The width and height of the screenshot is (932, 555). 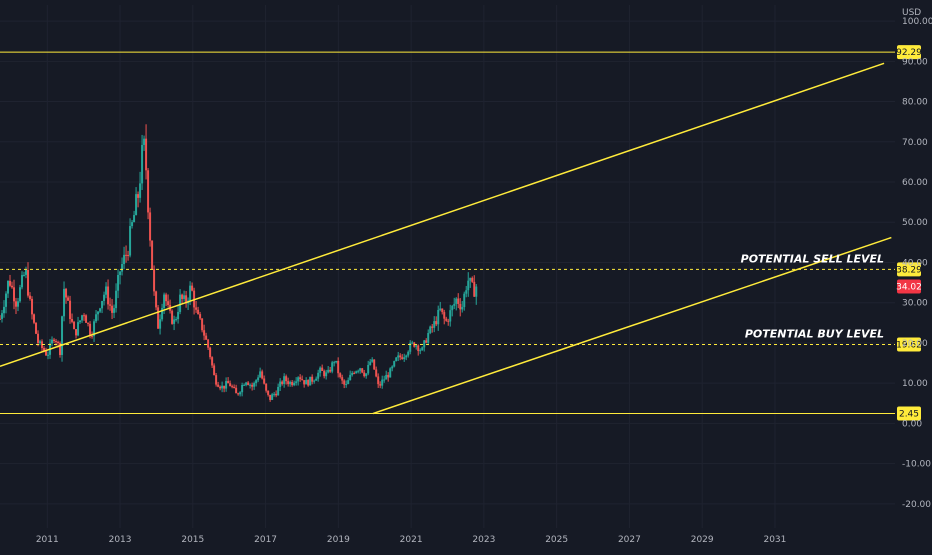 I want to click on level-price-tag, so click(x=909, y=344).